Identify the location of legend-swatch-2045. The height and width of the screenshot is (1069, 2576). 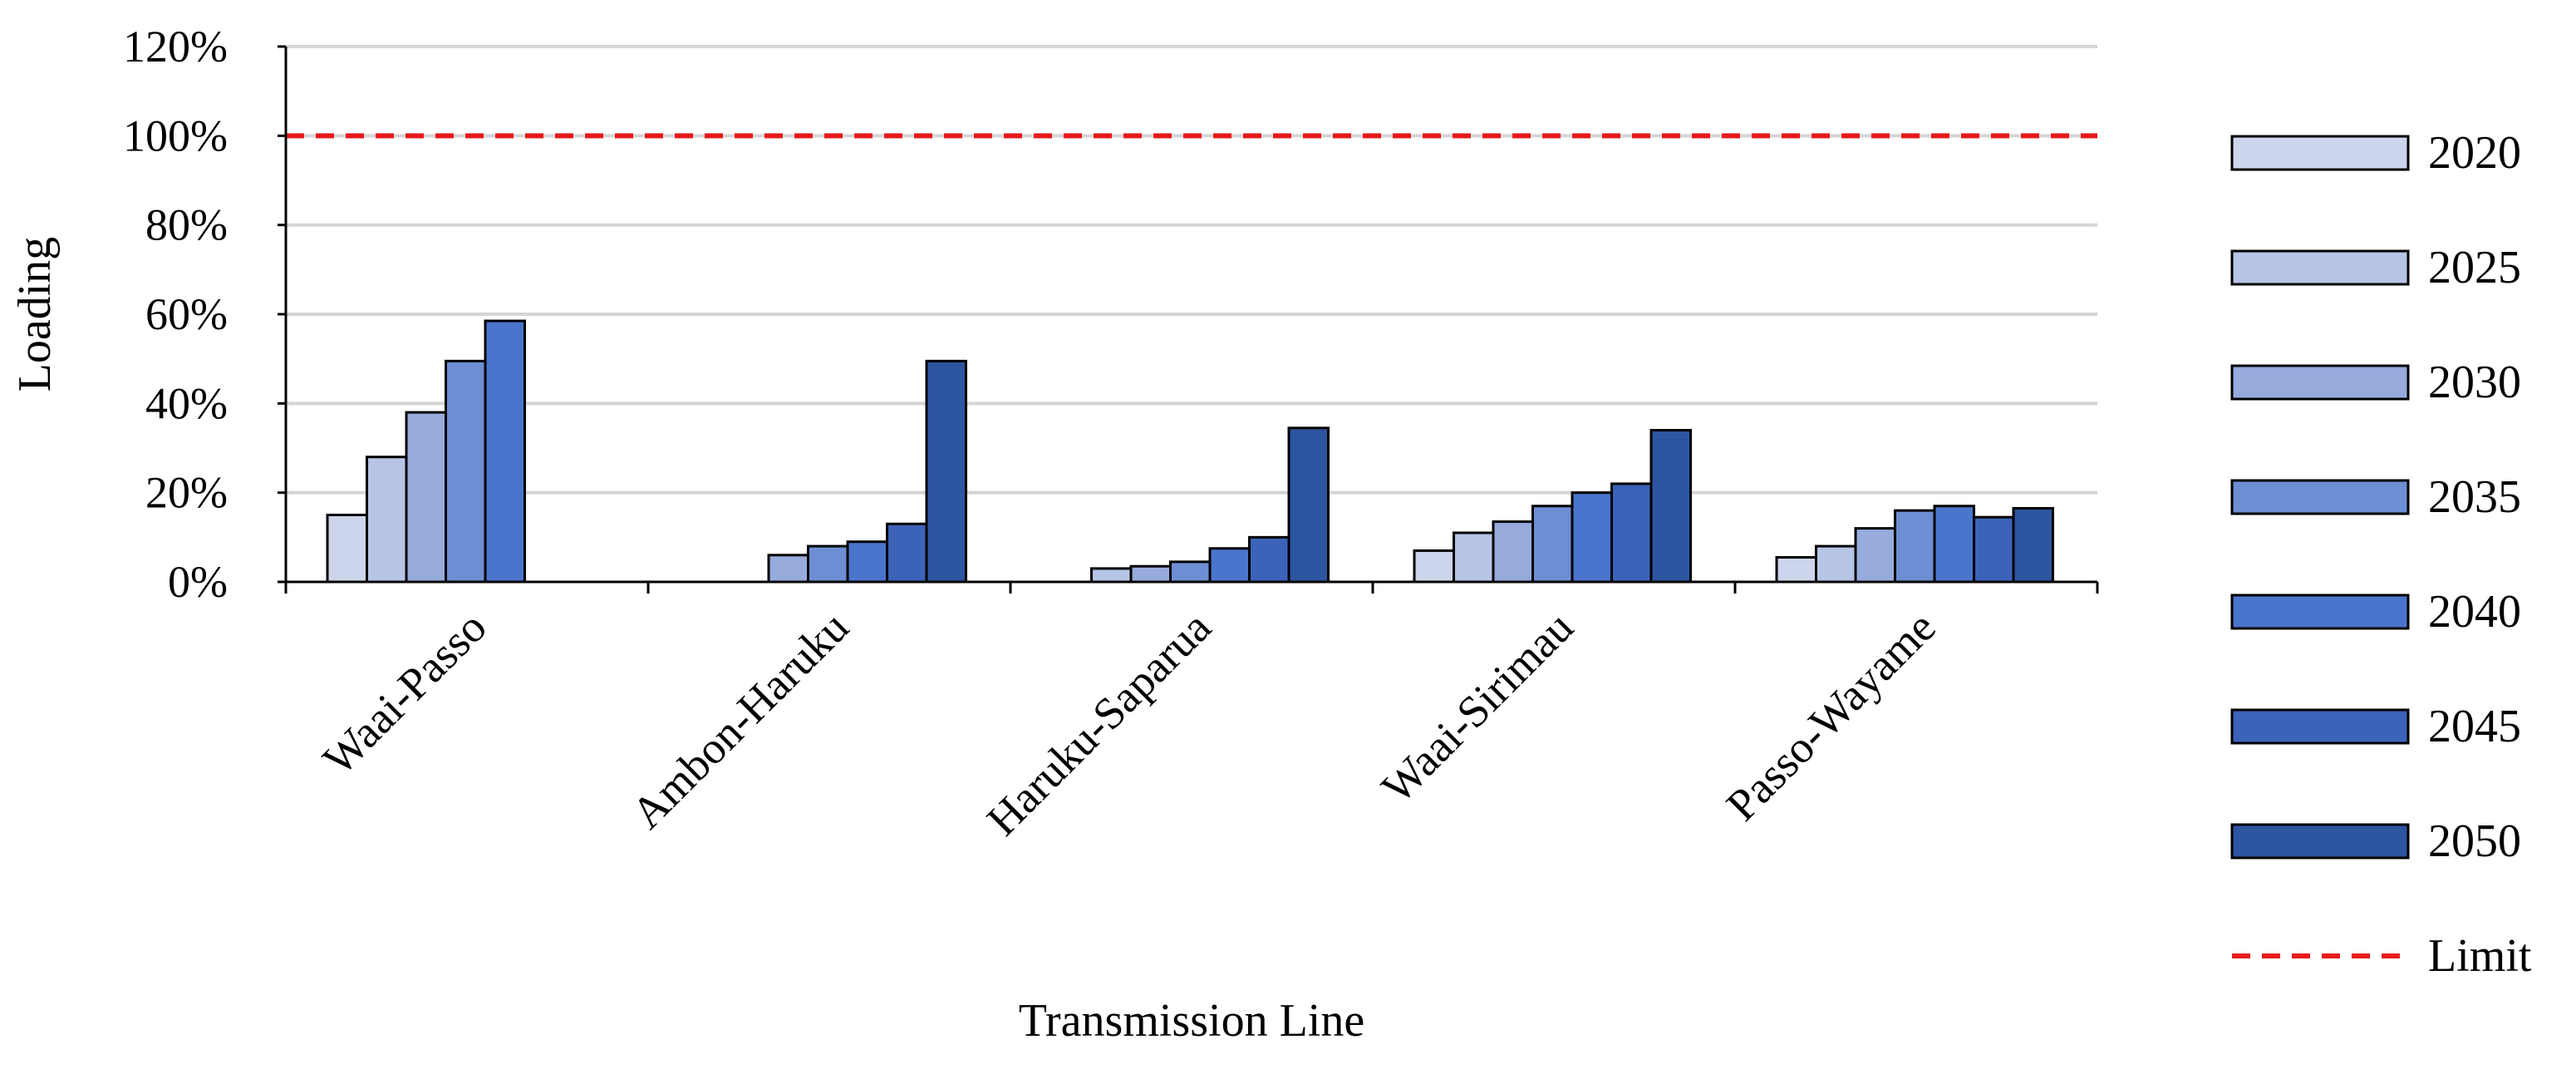
(2320, 726).